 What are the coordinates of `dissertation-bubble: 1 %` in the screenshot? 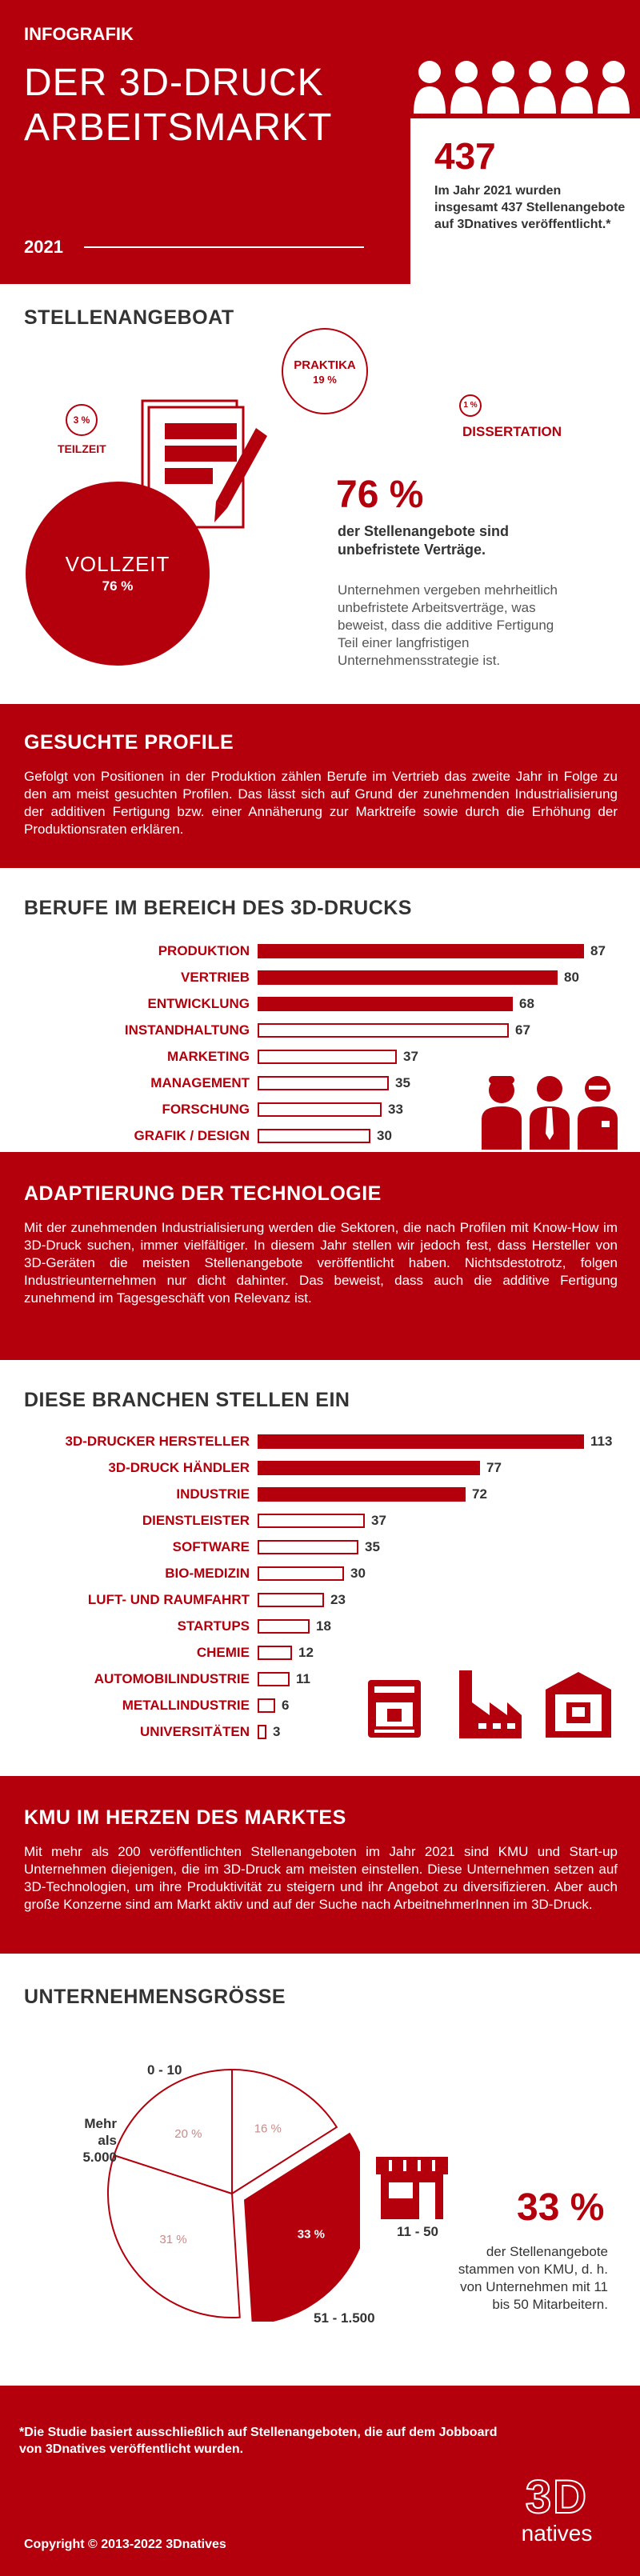 It's located at (470, 405).